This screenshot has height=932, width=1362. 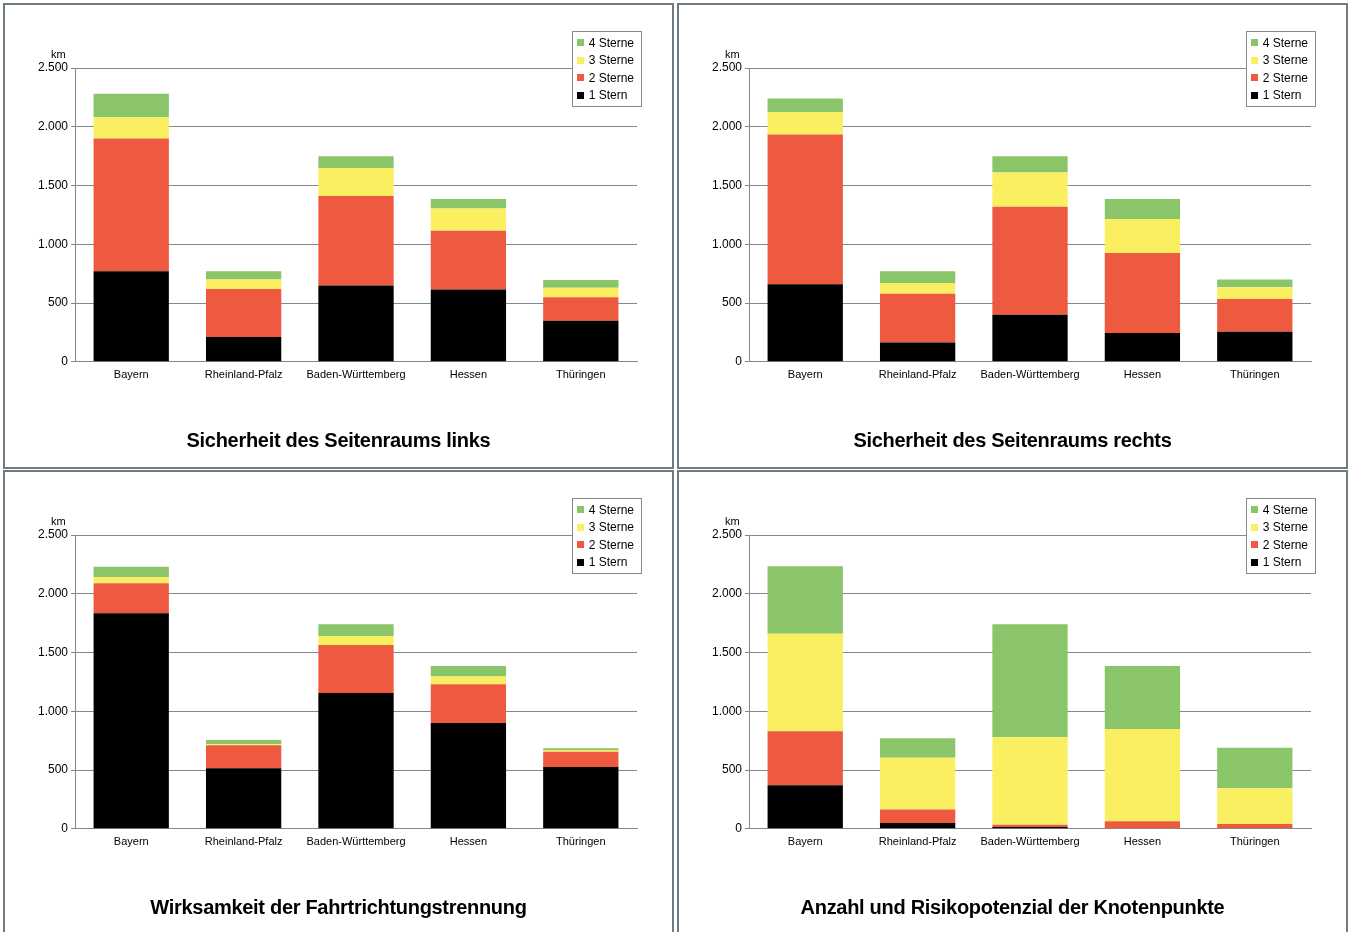 What do you see at coordinates (338, 440) in the screenshot?
I see `text: Sicherheit des Seitenraums links` at bounding box center [338, 440].